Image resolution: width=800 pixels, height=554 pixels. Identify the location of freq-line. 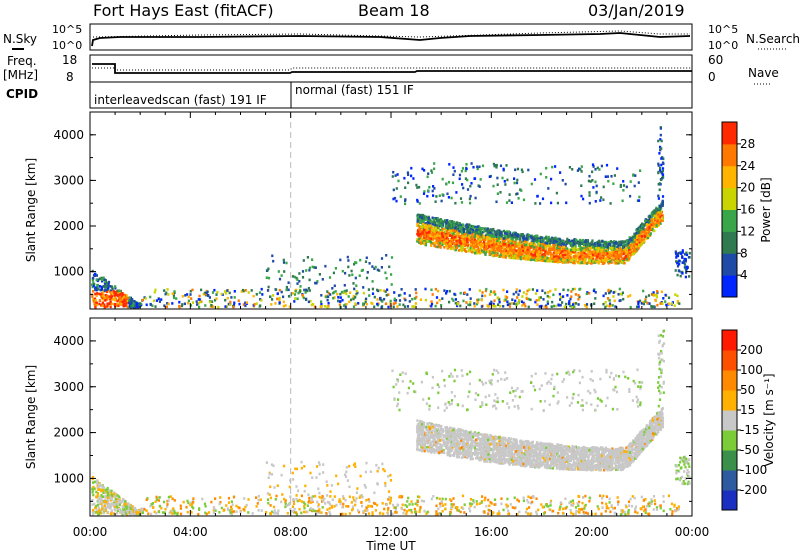
(392, 68).